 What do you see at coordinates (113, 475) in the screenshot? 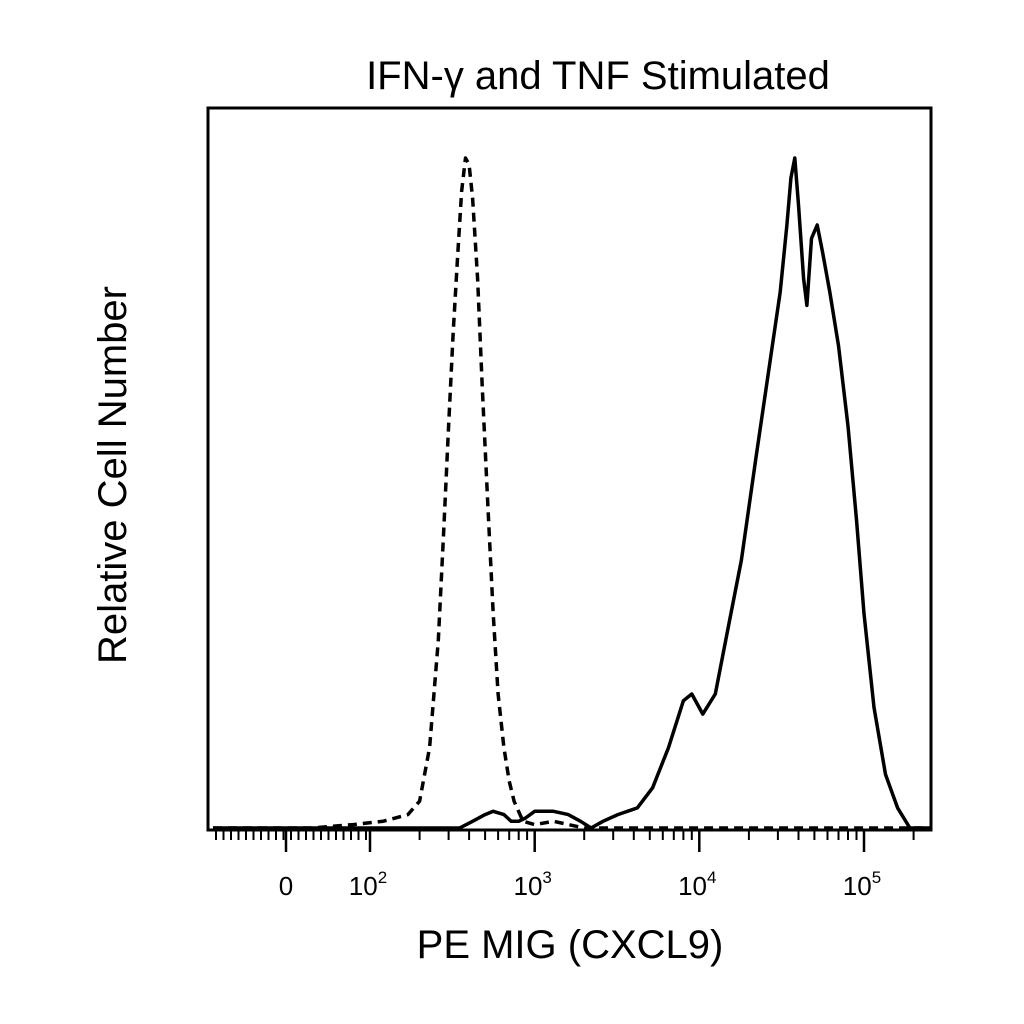
I see `y-axis-label: Relative Cell Number` at bounding box center [113, 475].